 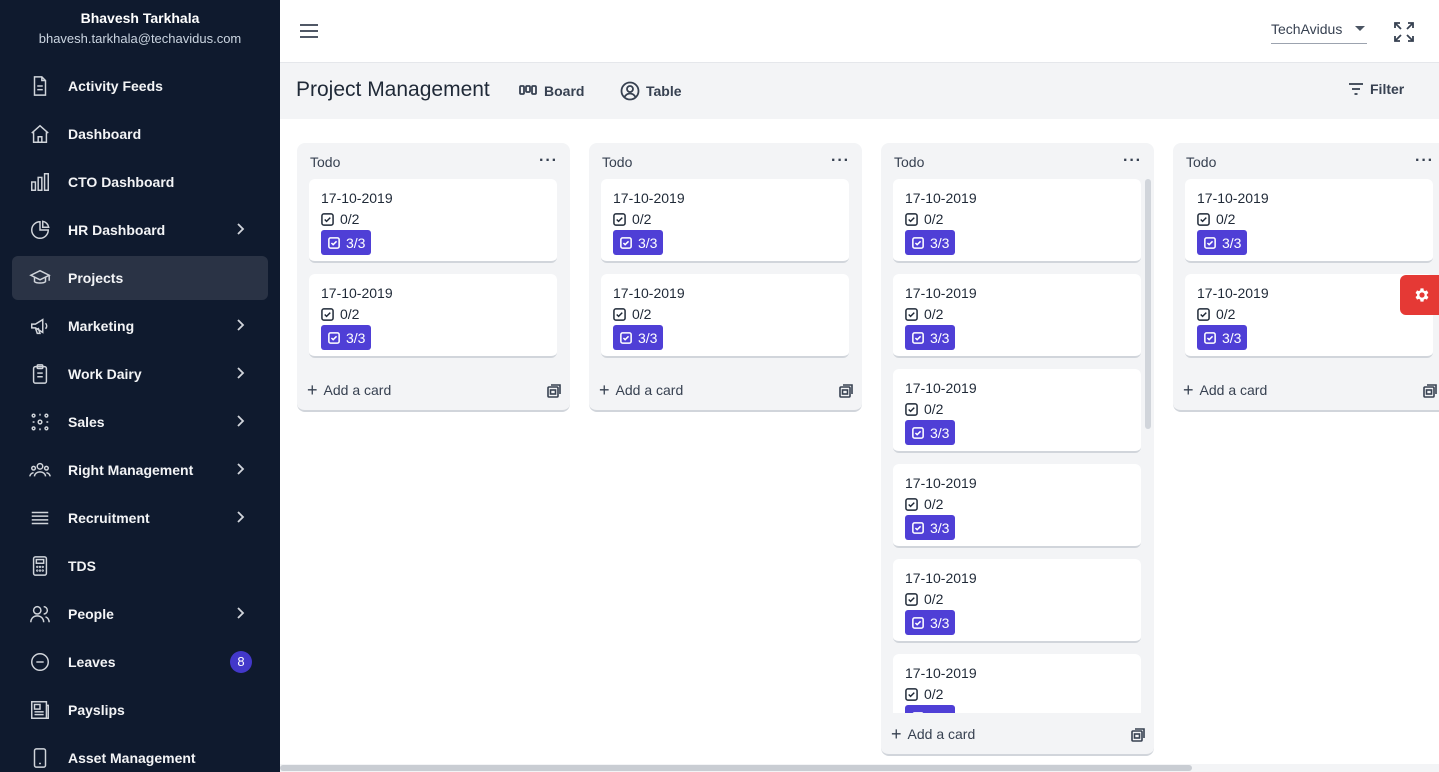 I want to click on checklist-badge-count: 3/3, so click(x=1232, y=242).